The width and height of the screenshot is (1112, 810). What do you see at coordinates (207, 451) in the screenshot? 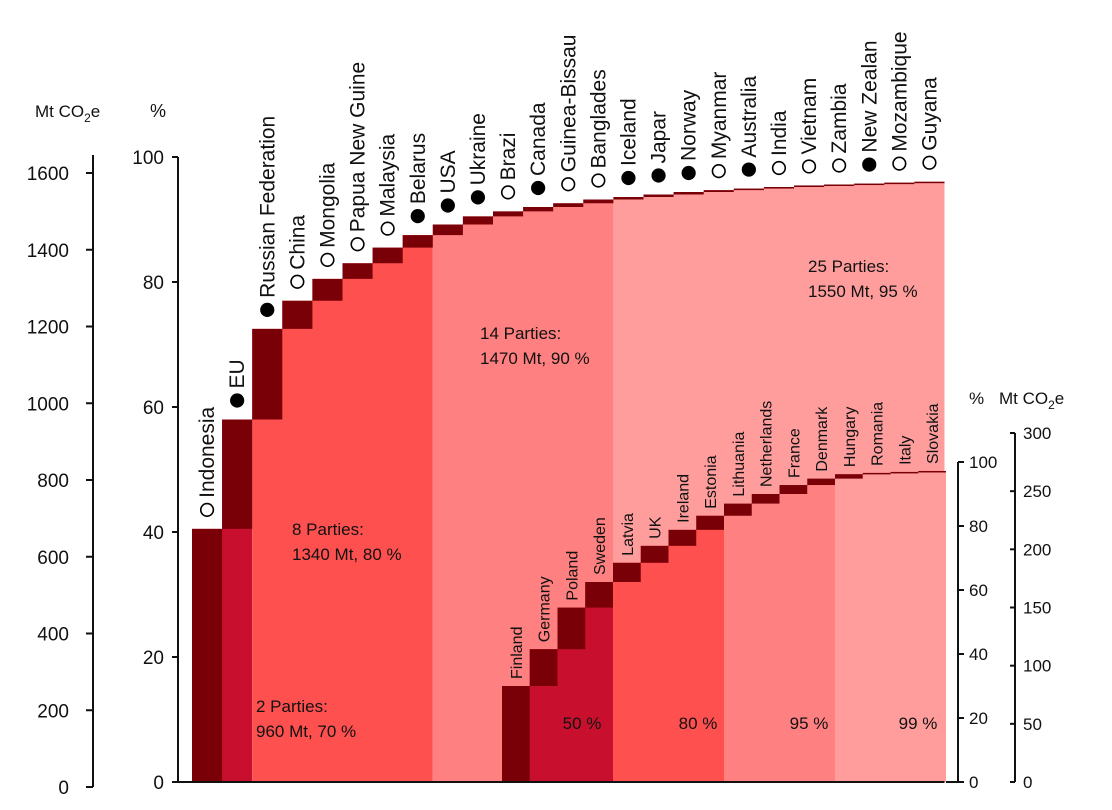
I see `party-label: Indonesia` at bounding box center [207, 451].